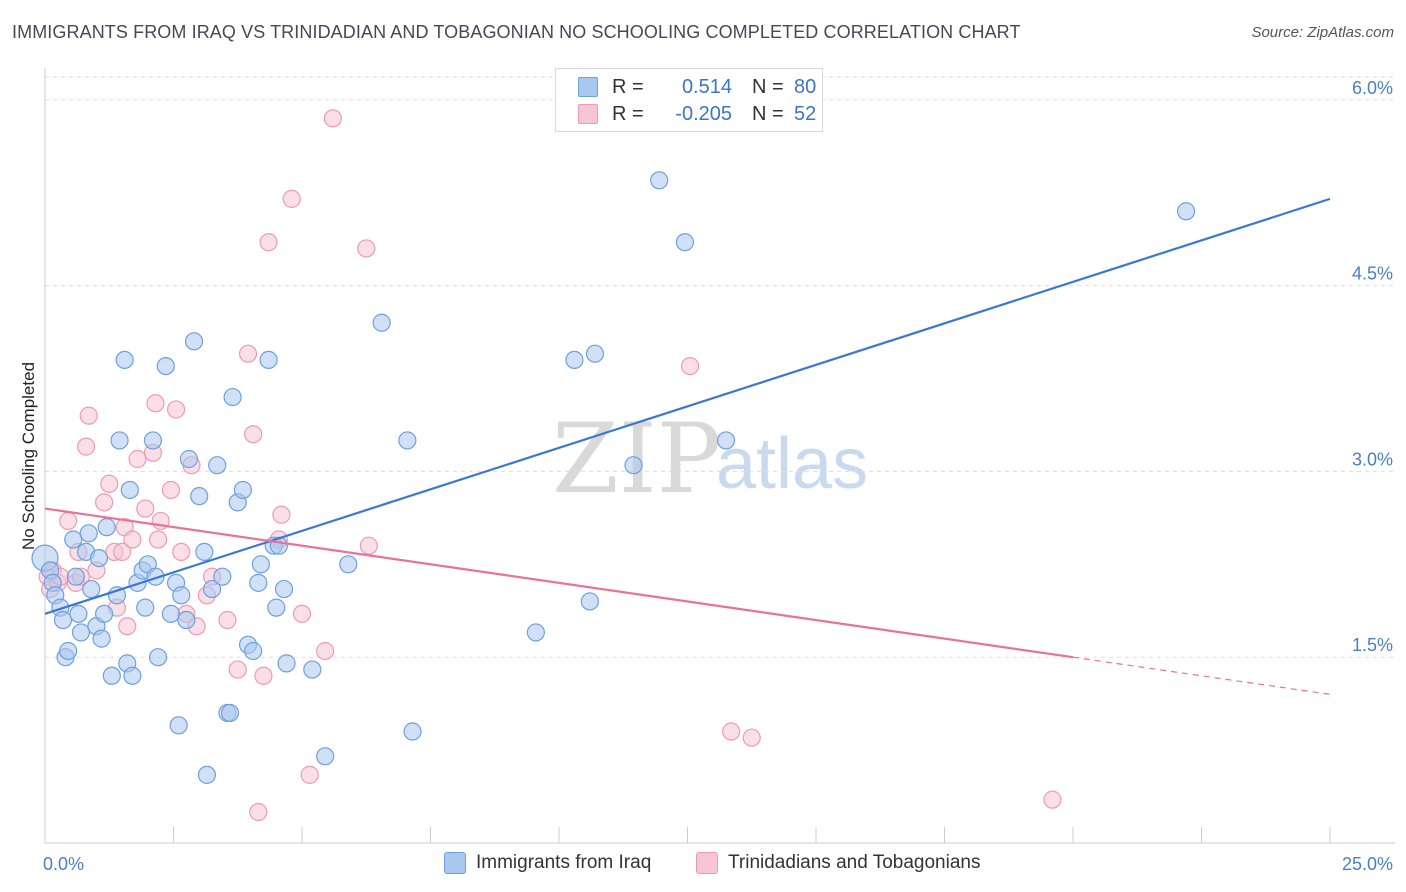 This screenshot has width=1406, height=892. I want to click on y-tick-label: 4.5%, so click(1372, 274).